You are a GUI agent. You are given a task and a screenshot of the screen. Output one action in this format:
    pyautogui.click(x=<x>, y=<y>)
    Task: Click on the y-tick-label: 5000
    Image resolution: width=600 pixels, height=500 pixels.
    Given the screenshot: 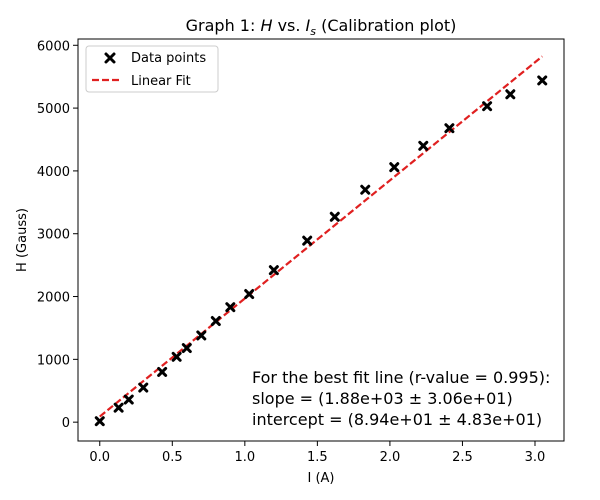 What is the action you would take?
    pyautogui.click(x=53, y=109)
    